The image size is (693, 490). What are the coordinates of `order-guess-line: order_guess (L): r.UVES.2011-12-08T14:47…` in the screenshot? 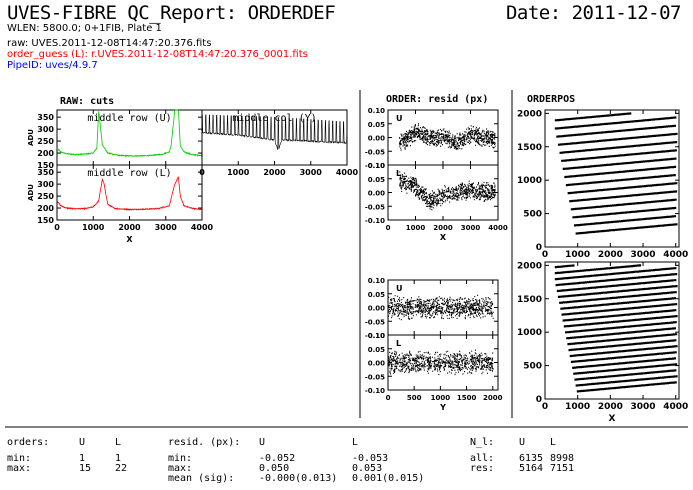 It's located at (157, 54).